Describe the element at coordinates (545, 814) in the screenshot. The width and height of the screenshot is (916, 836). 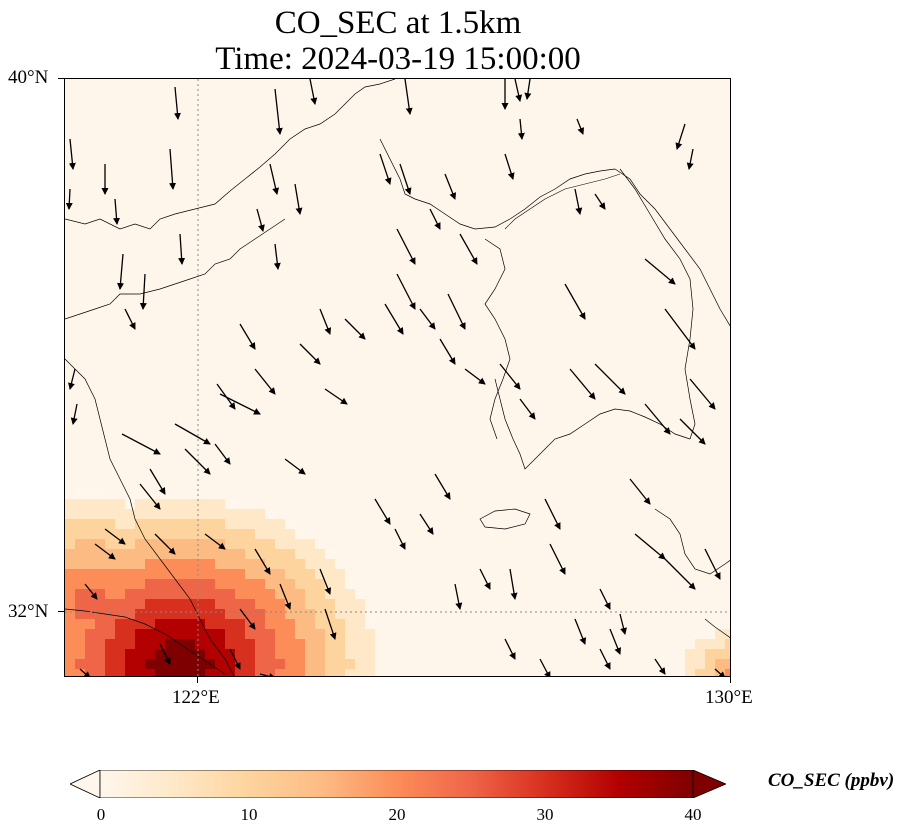
I see `colorbar-tick-30: 30` at that location.